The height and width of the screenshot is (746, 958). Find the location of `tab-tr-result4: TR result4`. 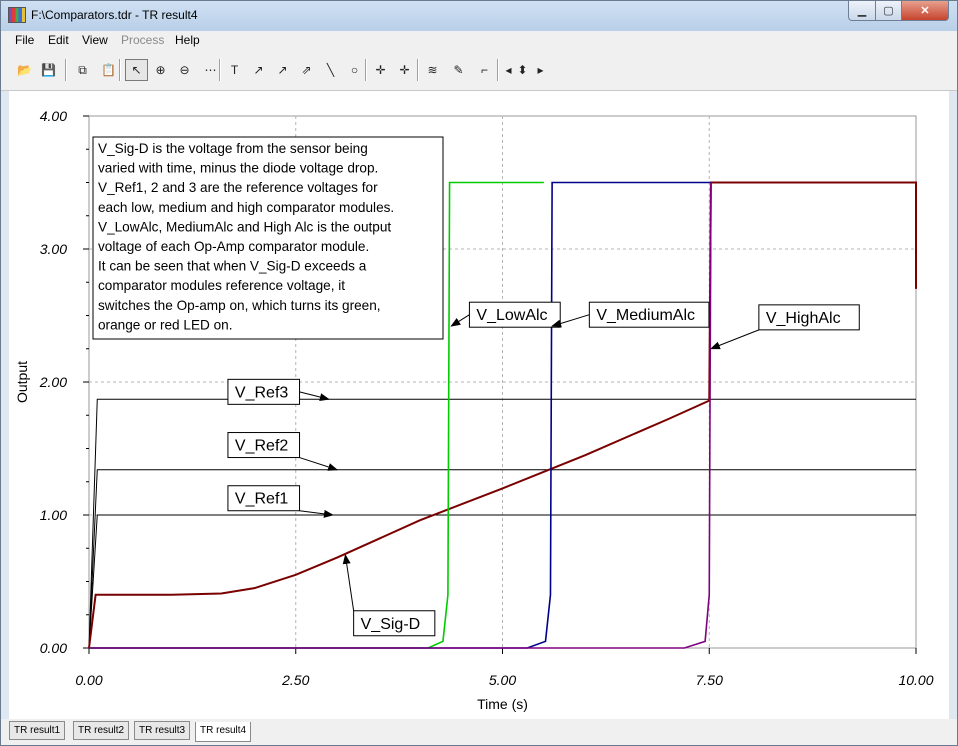

tab-tr-result4: TR result4 is located at coordinates (223, 732).